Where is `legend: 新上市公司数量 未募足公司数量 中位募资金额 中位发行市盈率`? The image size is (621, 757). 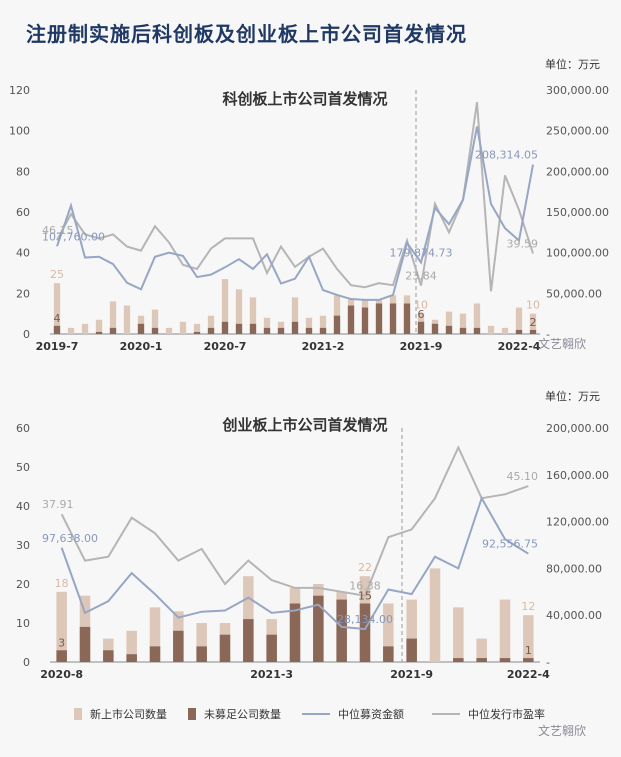
legend: 新上市公司数量 未募足公司数量 中位募资金额 中位发行市盈率 is located at coordinates (310, 718).